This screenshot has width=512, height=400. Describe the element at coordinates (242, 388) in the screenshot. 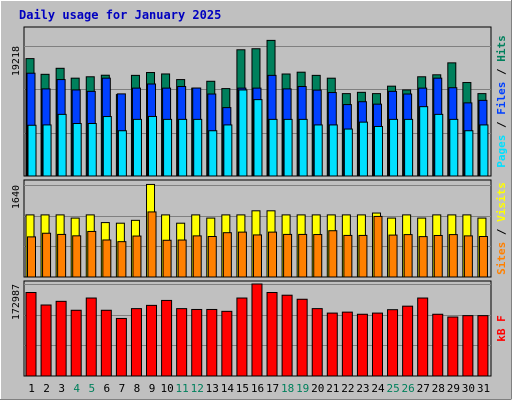

I see `day-label-15: 15` at that location.